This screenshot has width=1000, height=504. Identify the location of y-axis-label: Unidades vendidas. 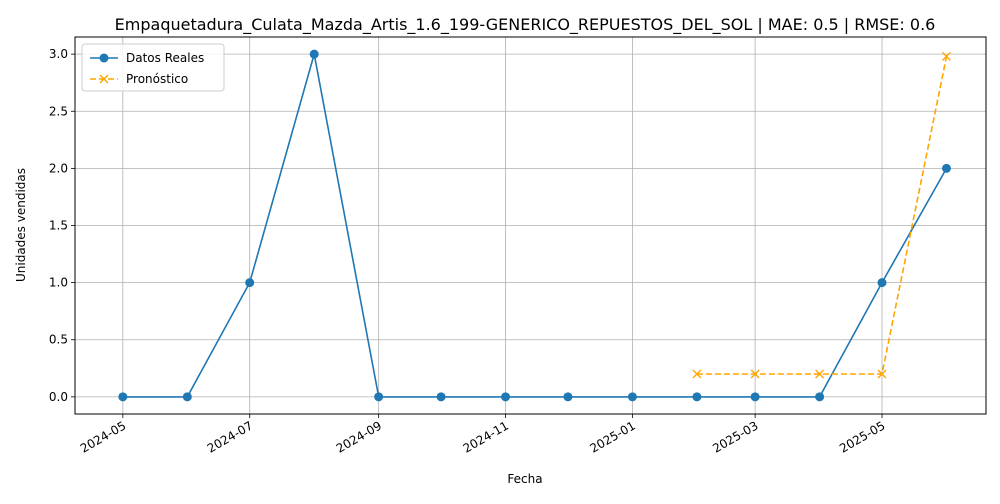
(21, 225).